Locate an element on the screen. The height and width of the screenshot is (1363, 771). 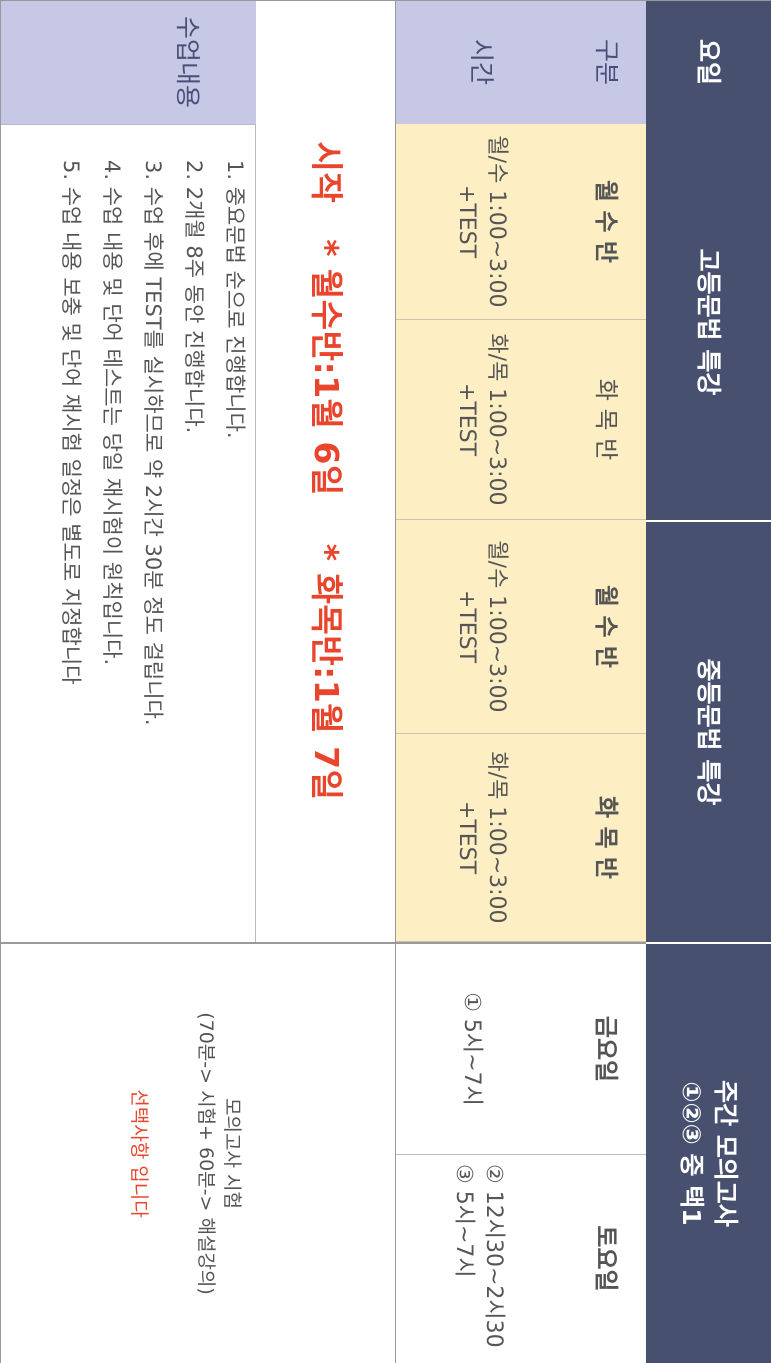
class-cell-text: 금요일 is located at coordinates (606, 1049).